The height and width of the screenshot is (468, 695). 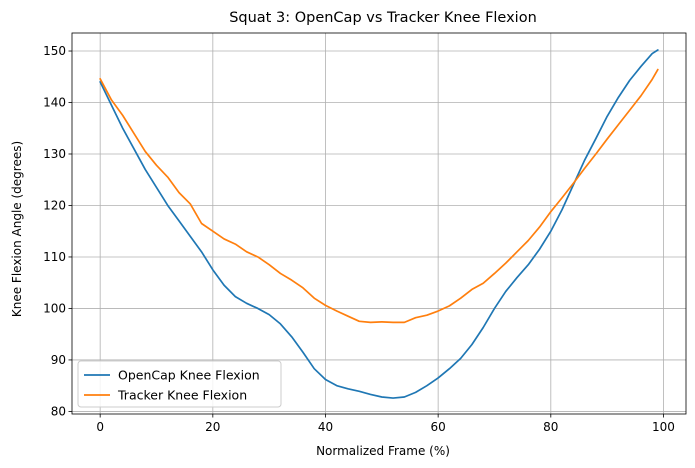 What do you see at coordinates (189, 375) in the screenshot?
I see `legend-label: OpenCap Knee Flexion` at bounding box center [189, 375].